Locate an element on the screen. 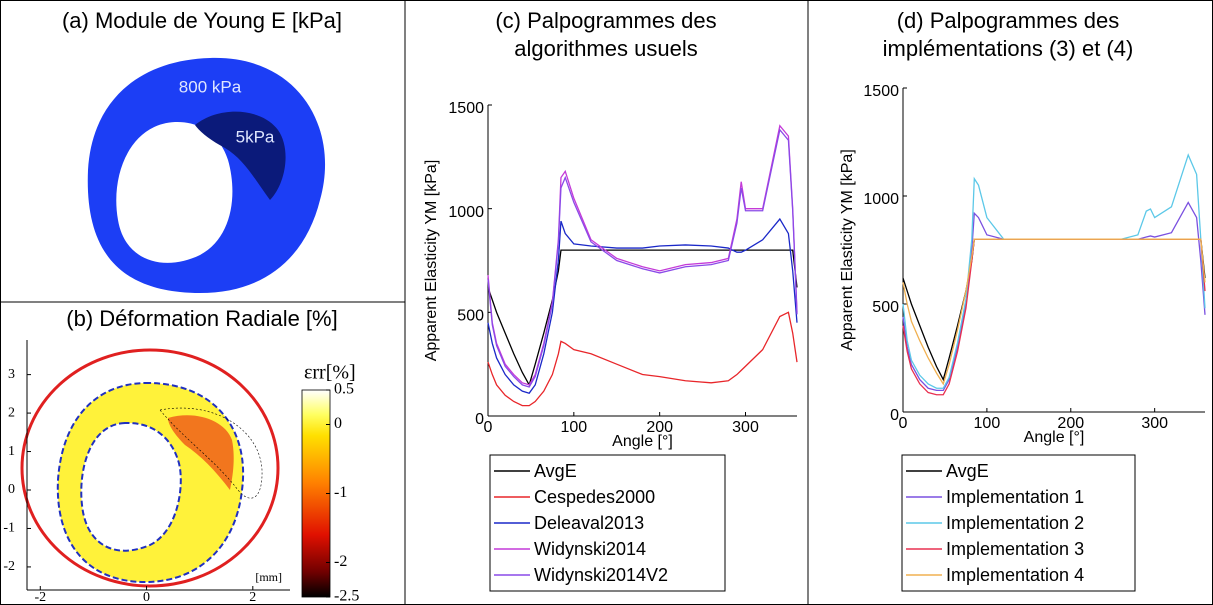 This screenshot has width=1213, height=605. legend-label: Implementation 4 is located at coordinates (1015, 575).